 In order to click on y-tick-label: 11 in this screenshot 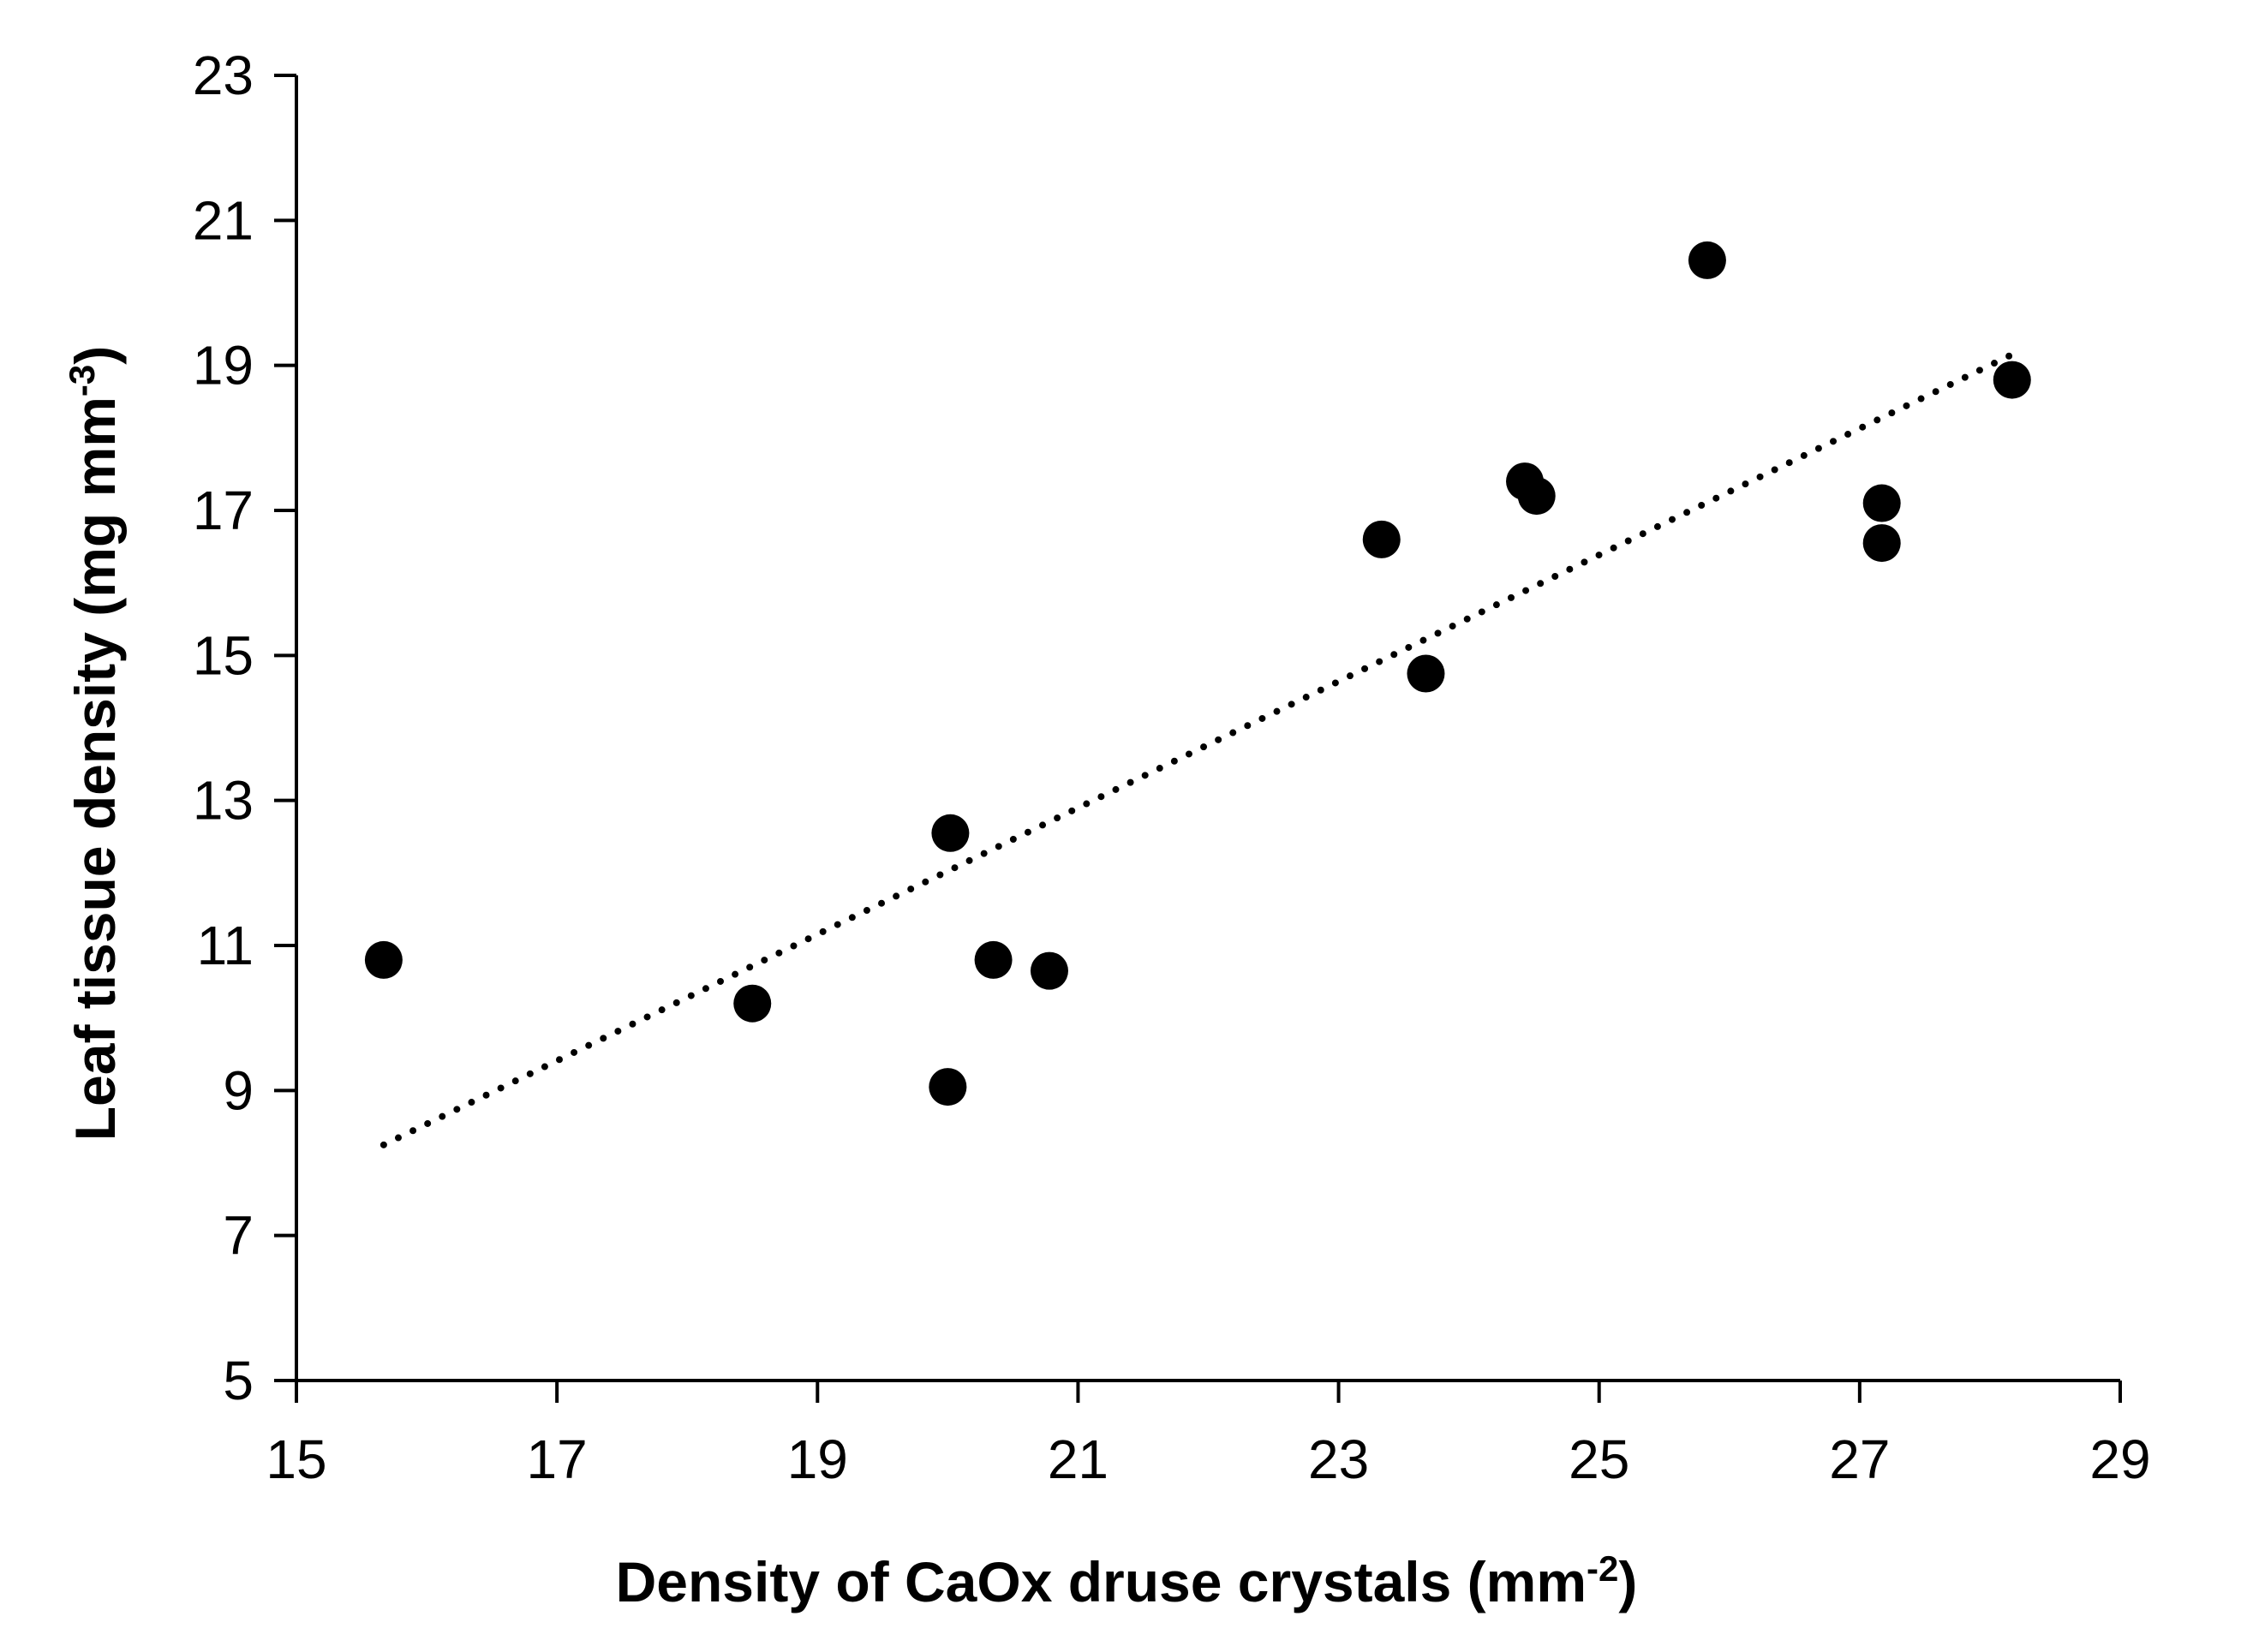, I will do `click(225, 946)`.